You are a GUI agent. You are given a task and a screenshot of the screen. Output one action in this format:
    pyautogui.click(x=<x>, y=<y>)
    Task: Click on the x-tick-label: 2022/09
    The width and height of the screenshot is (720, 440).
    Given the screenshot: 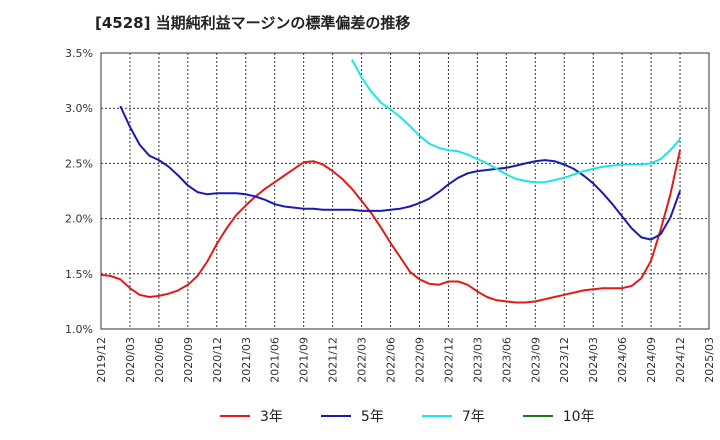 What is the action you would take?
    pyautogui.click(x=419, y=360)
    